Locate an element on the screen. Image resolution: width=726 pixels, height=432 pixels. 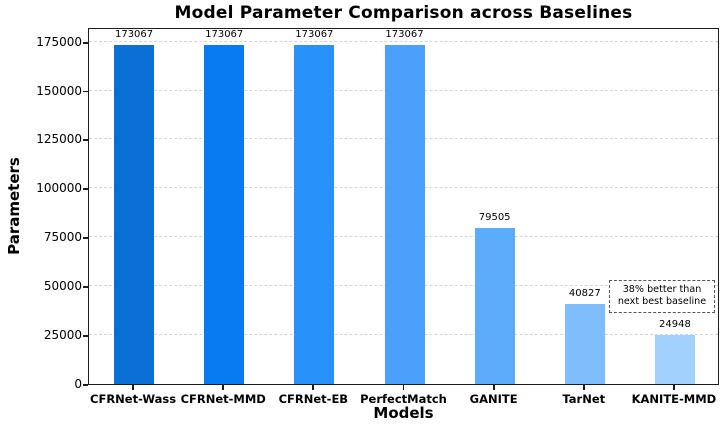
y-tick-label: 125000 is located at coordinates (59, 139).